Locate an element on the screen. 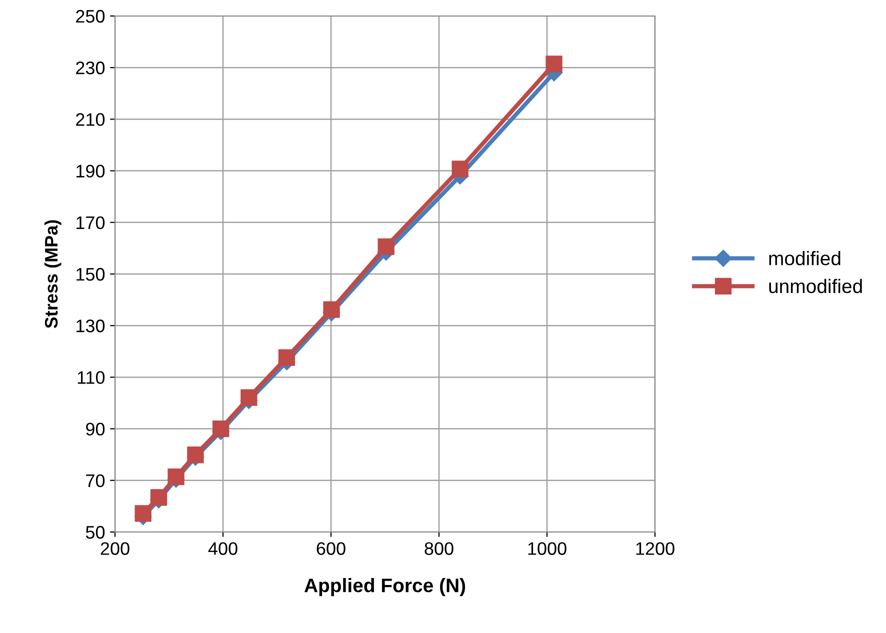 The image size is (886, 633). y-tick-label: 130 is located at coordinates (90, 326).